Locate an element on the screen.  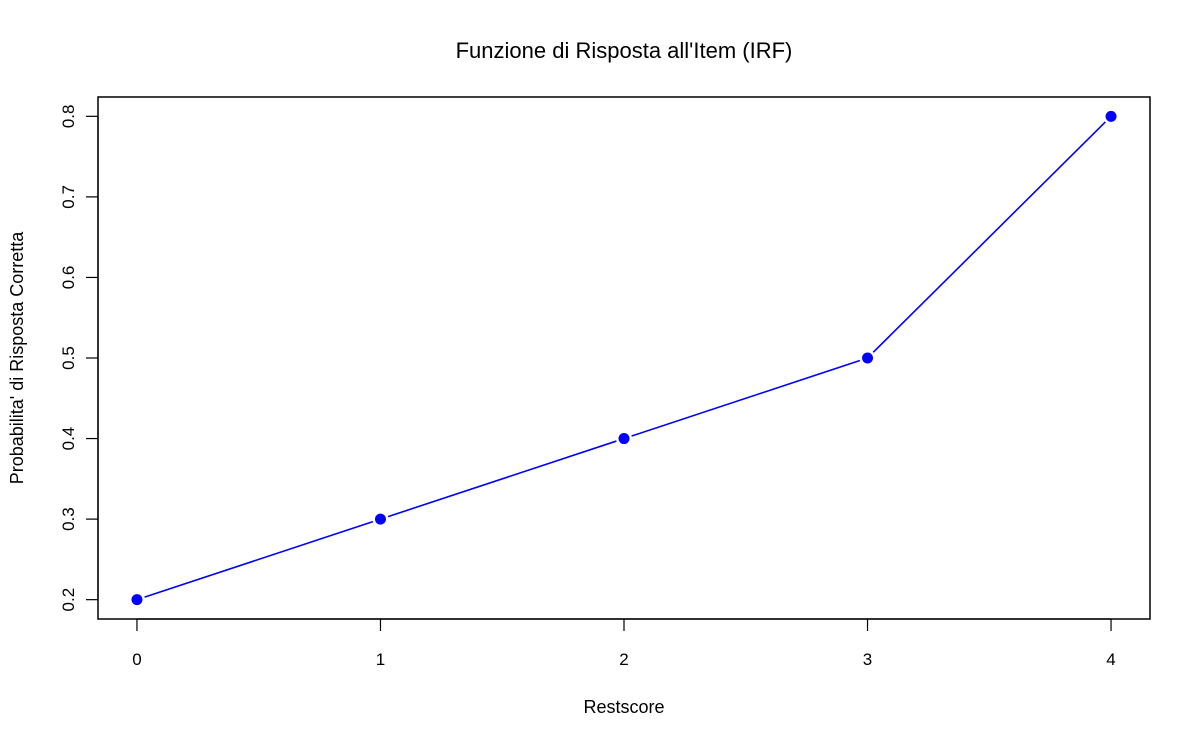
x-tick-label: 4 is located at coordinates (1110, 659).